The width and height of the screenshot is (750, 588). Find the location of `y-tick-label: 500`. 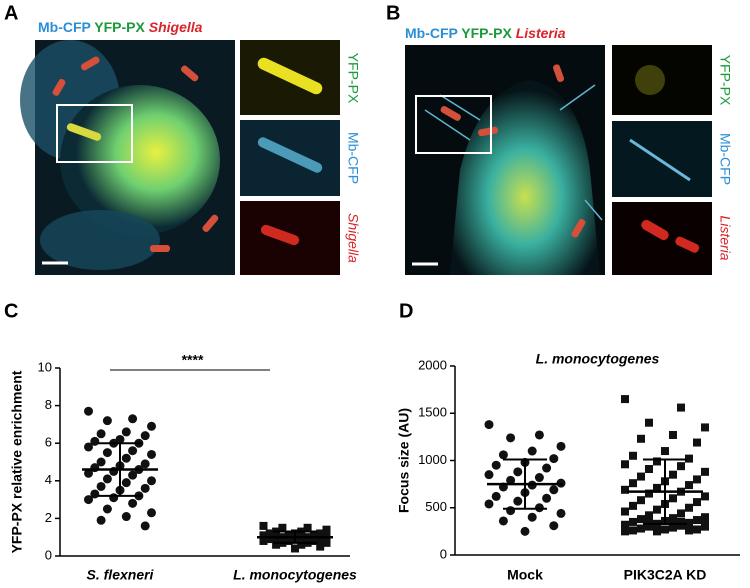

y-tick-label: 500 is located at coordinates (436, 506).